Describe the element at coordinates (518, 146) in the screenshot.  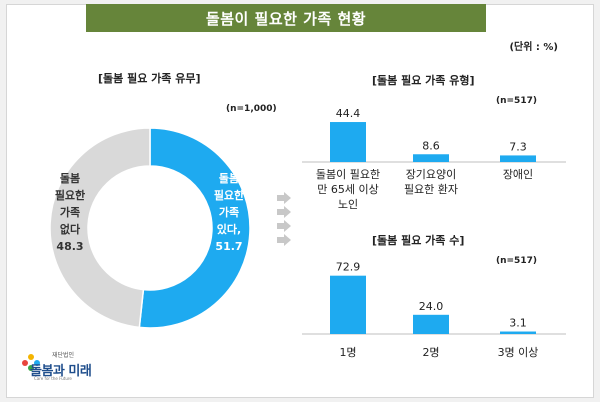
I see `bar-value-label-1-2: 7.3` at that location.